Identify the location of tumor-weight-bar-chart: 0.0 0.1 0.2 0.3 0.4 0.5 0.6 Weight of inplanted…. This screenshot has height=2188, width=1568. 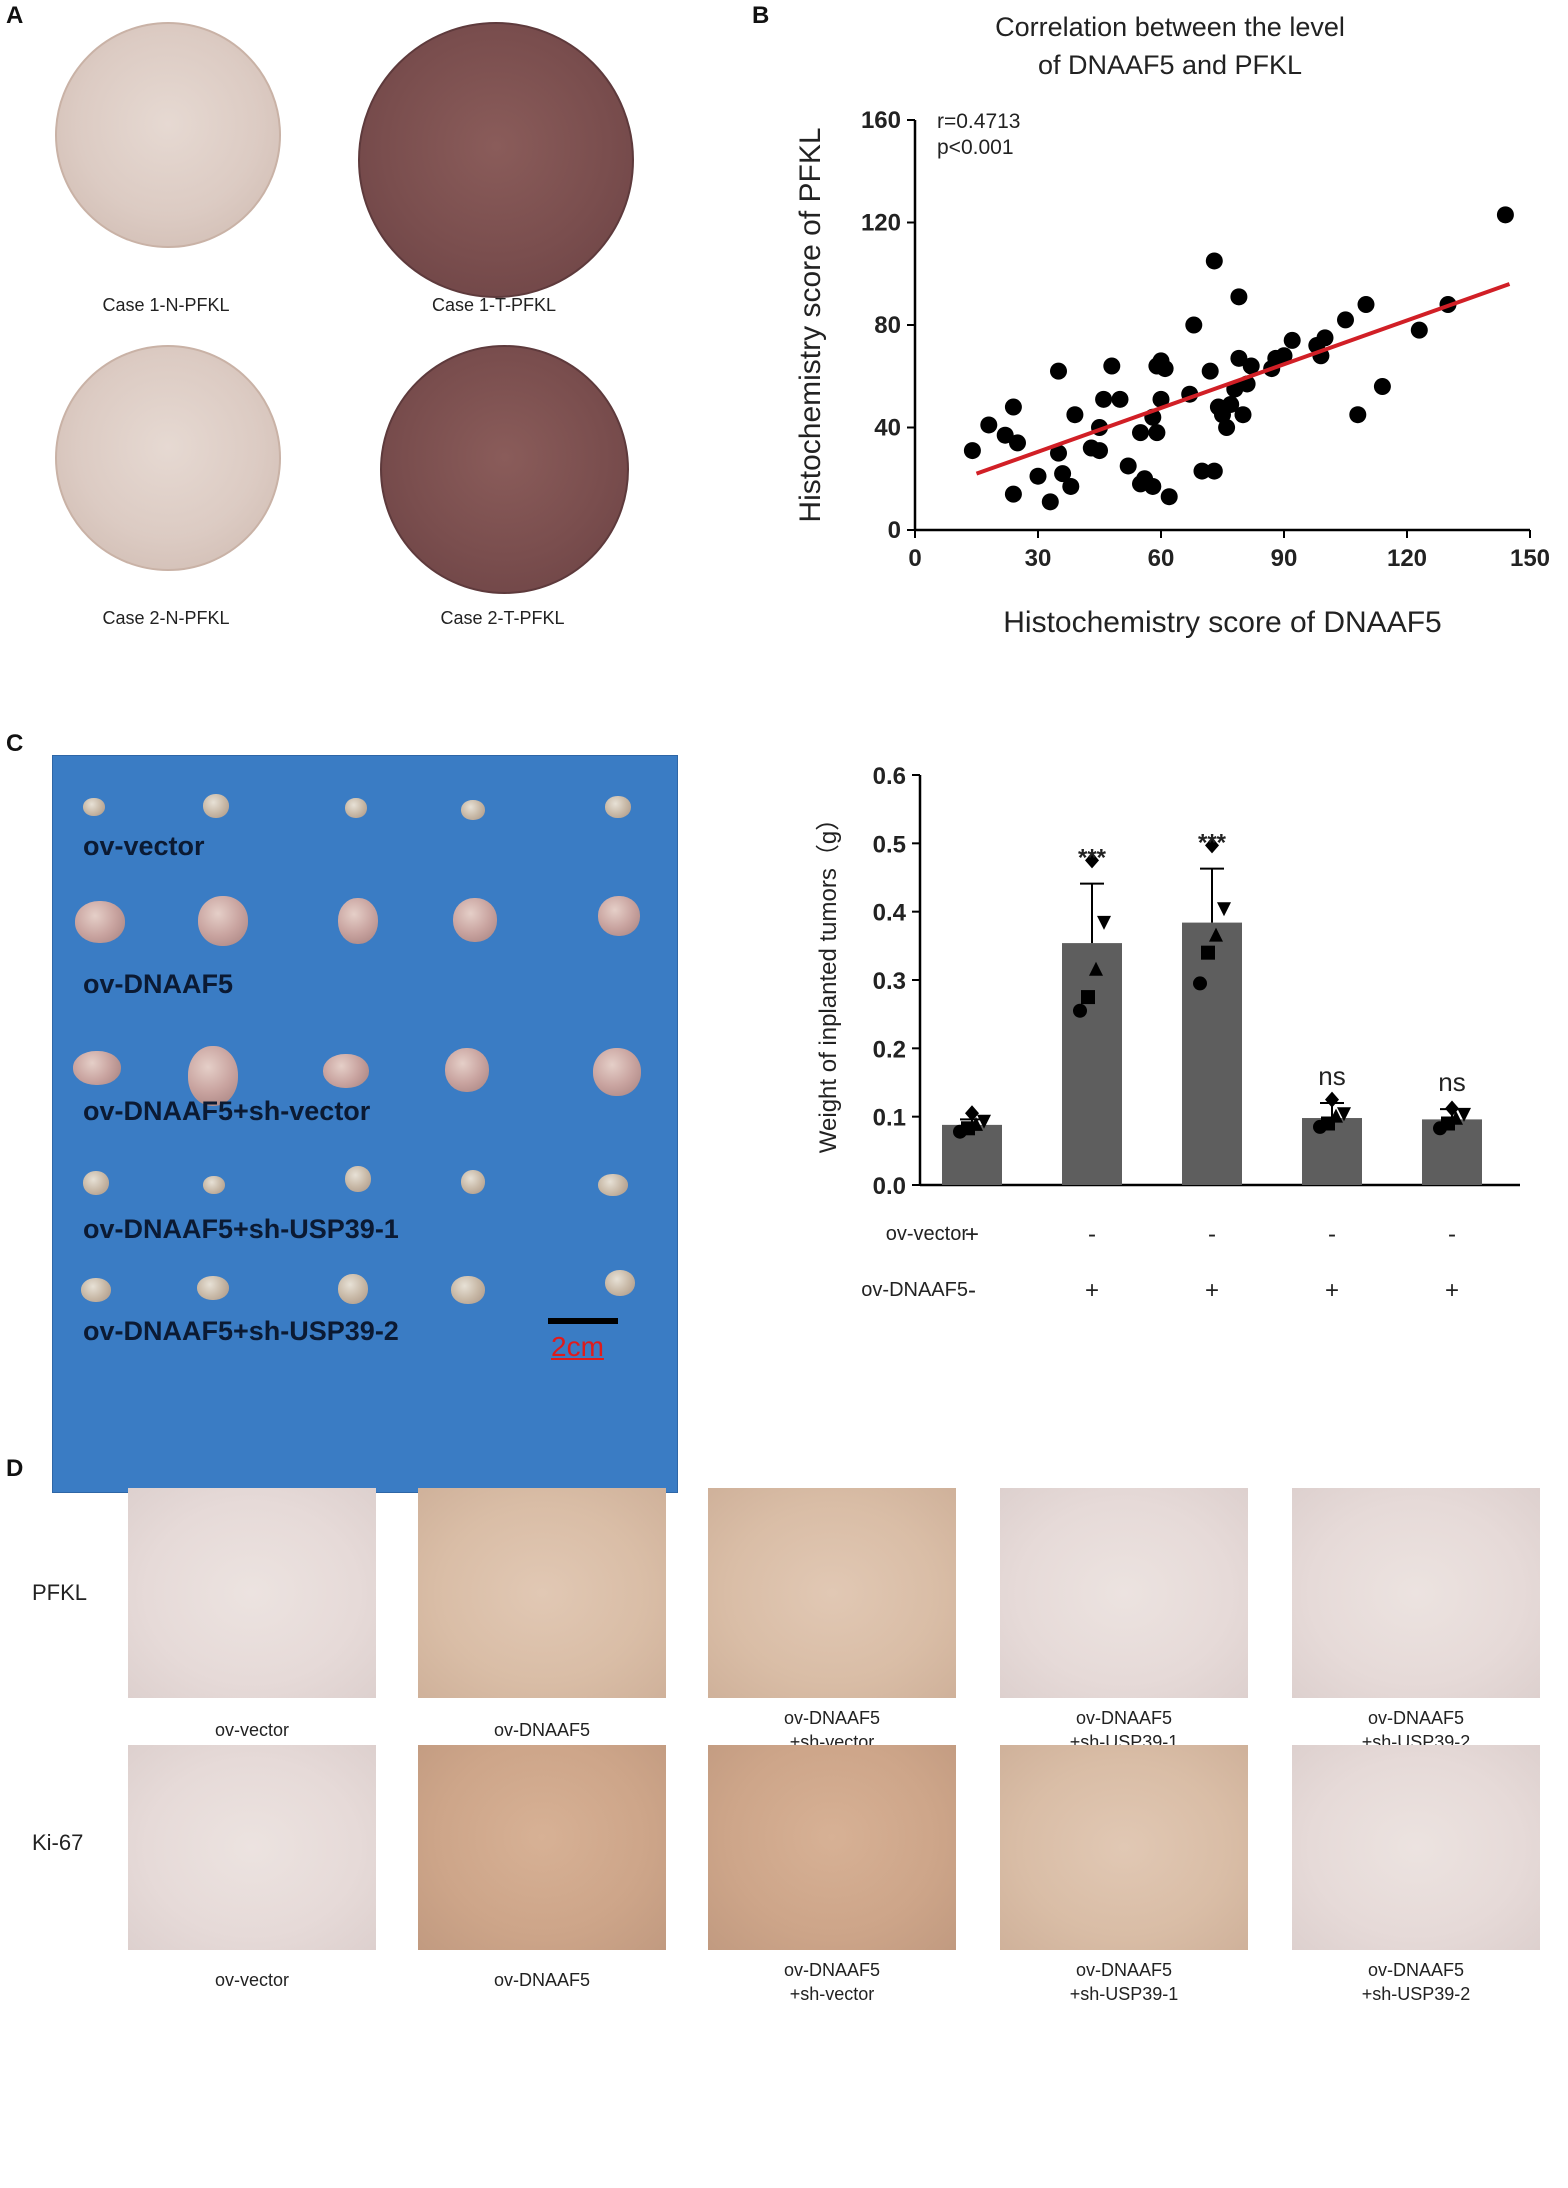
(1167, 1033).